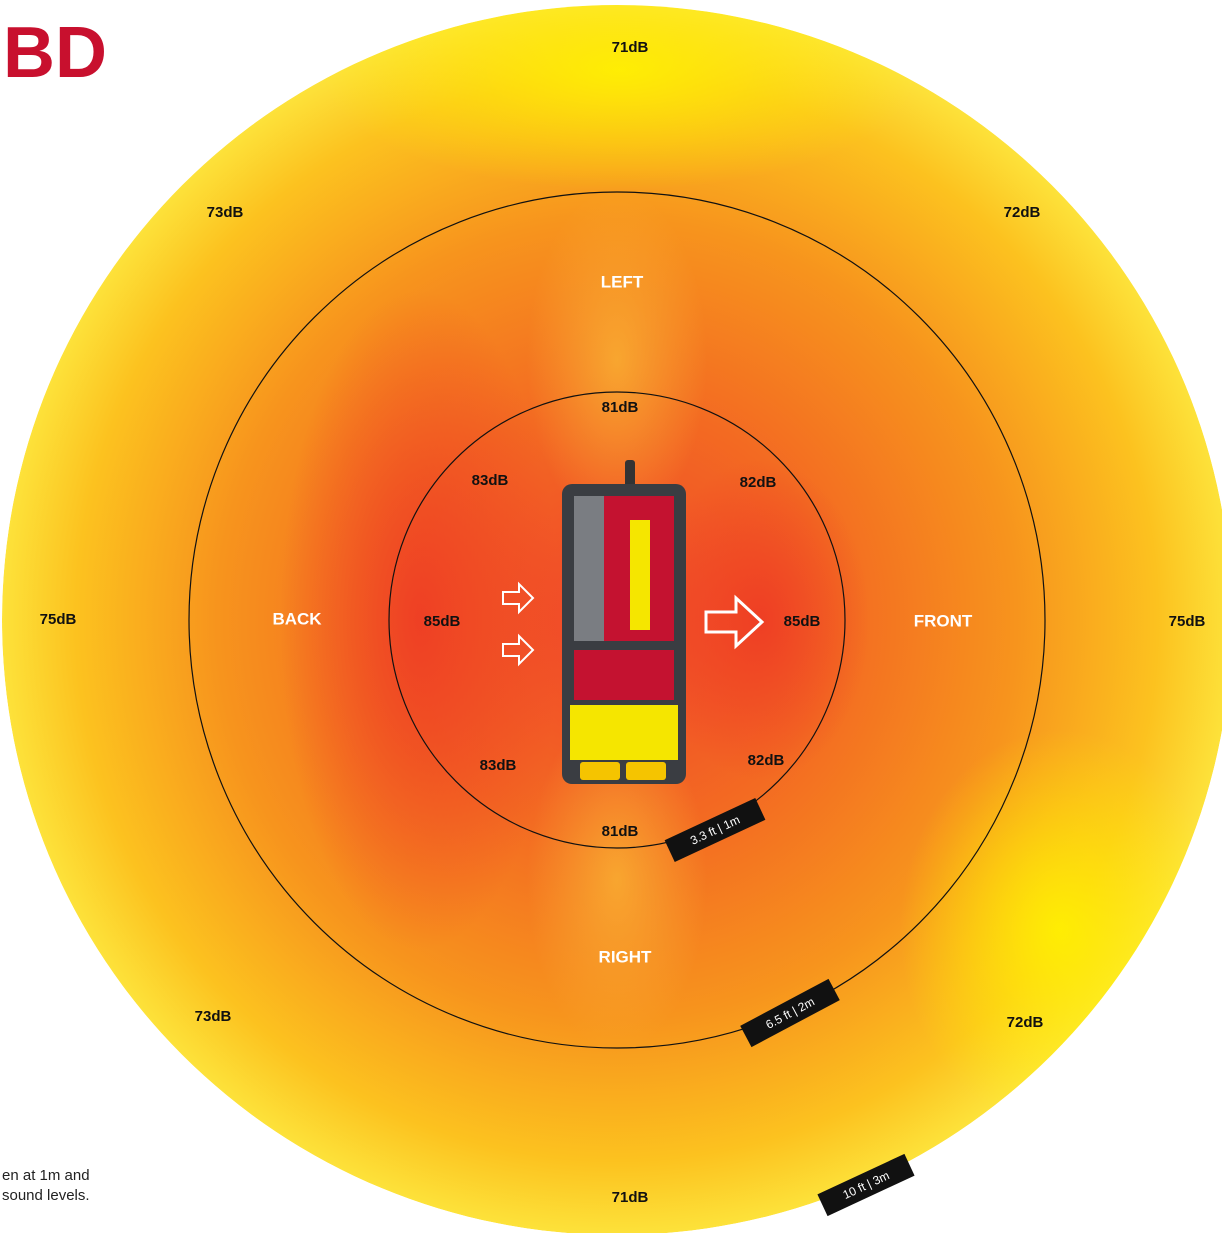  What do you see at coordinates (46, 1175) in the screenshot?
I see `caption-line: en at 1m and` at bounding box center [46, 1175].